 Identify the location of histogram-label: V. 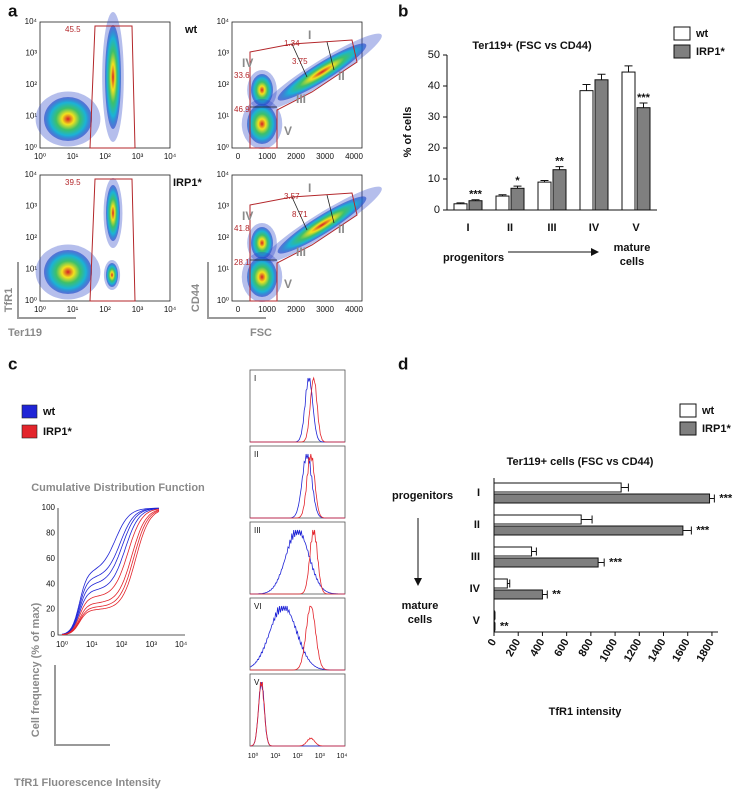
(257, 682).